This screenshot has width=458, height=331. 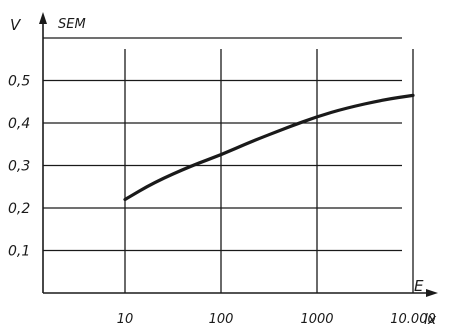 What do you see at coordinates (16, 25) in the screenshot?
I see `y-axis-label: V` at bounding box center [16, 25].